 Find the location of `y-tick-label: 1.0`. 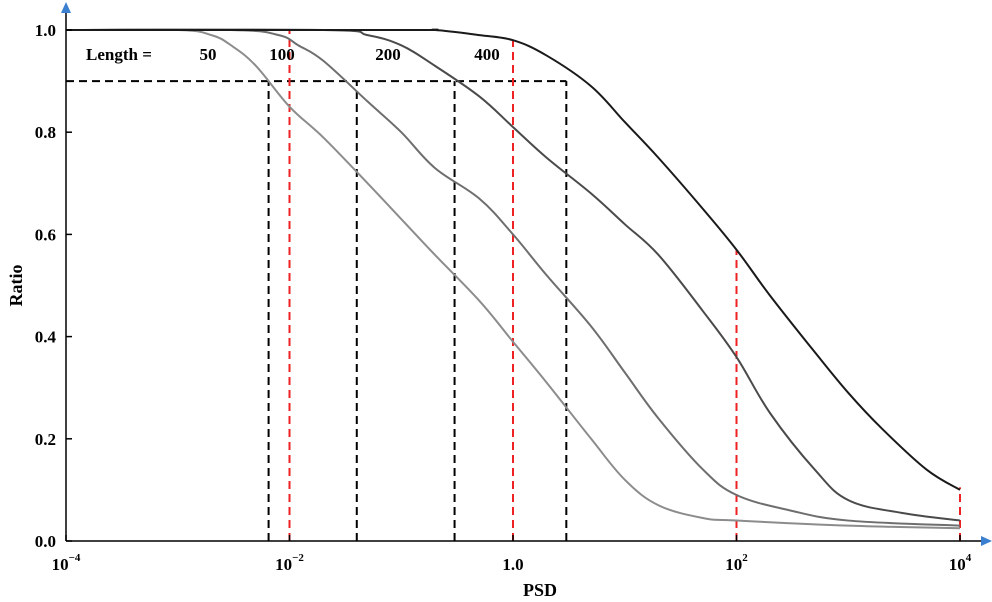

y-tick-label: 1.0 is located at coordinates (45, 30).